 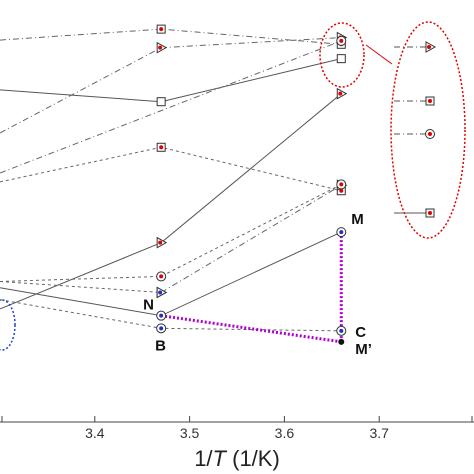 What do you see at coordinates (160, 345) in the screenshot?
I see `point-label: B` at bounding box center [160, 345].